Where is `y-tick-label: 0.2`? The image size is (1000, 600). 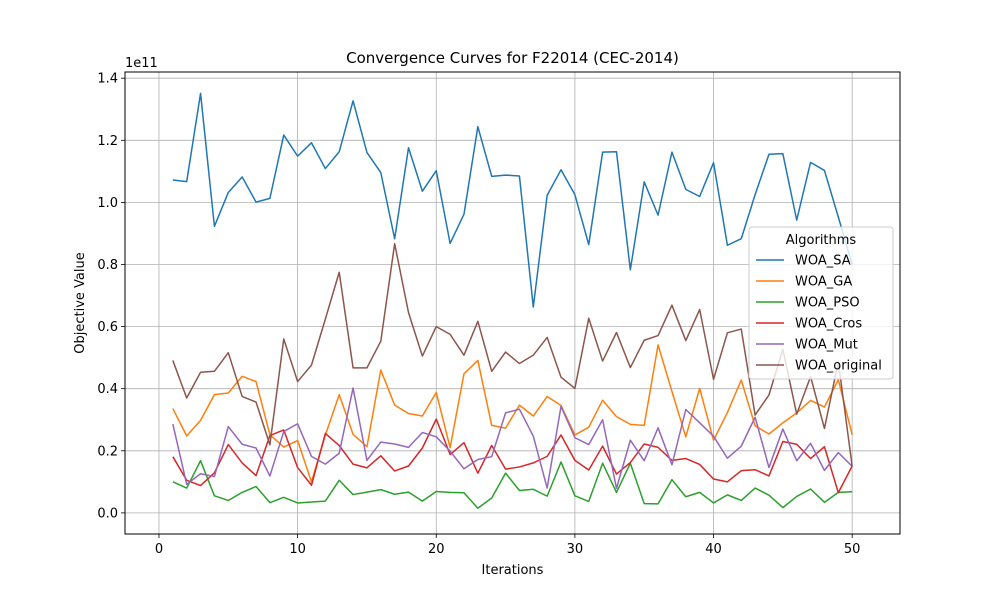
y-tick-label: 0.2 is located at coordinates (107, 451).